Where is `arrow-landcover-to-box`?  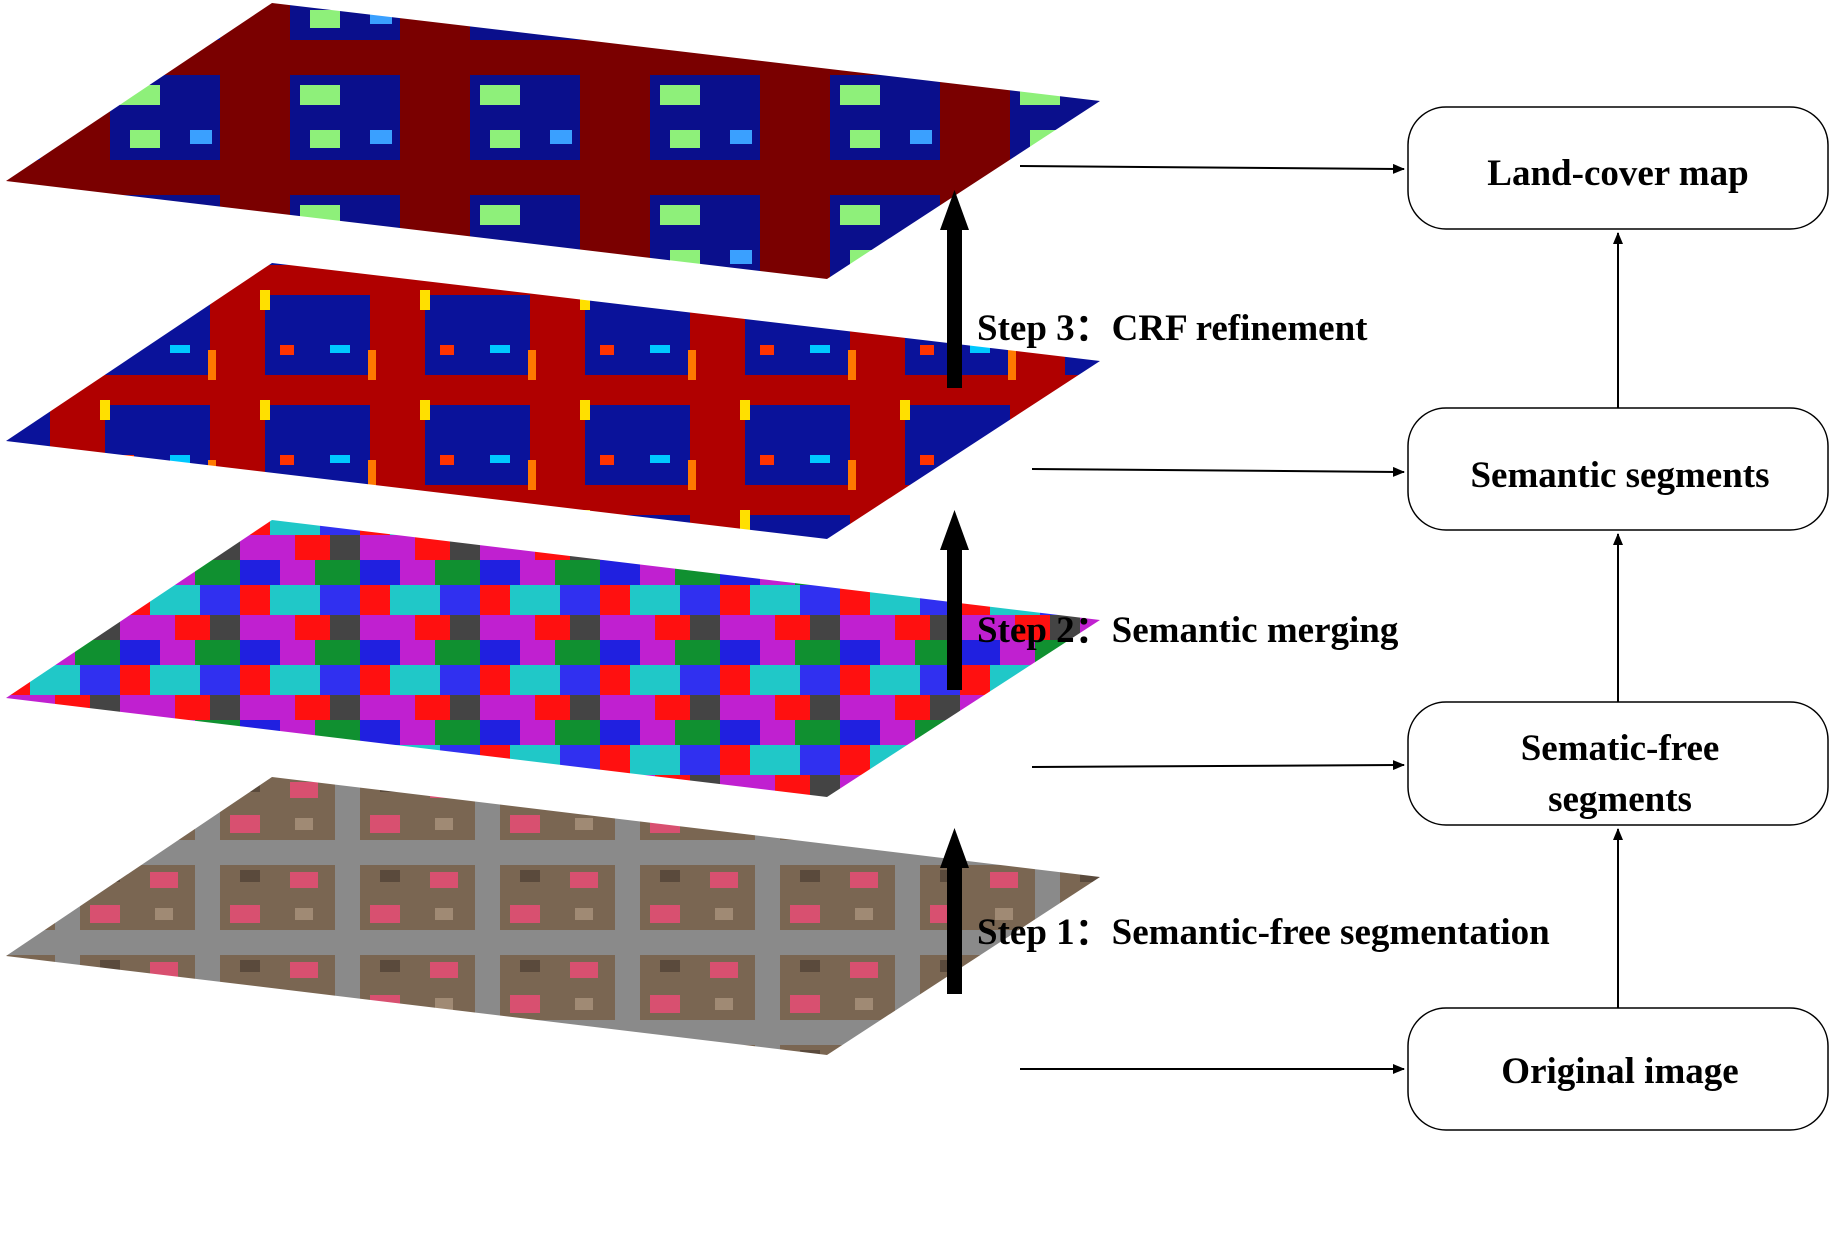 arrow-landcover-to-box is located at coordinates (1212, 168).